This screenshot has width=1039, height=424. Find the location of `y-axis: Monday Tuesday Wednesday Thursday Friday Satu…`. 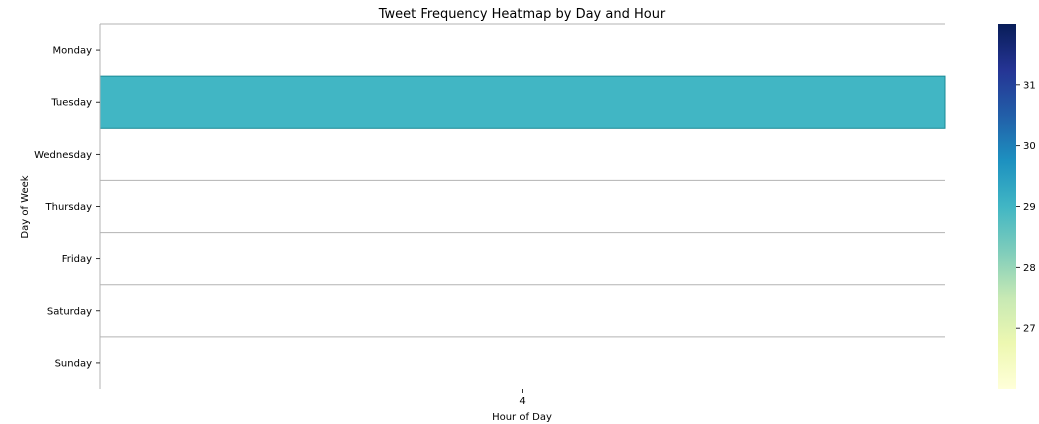

y-axis: Monday Tuesday Wednesday Thursday Friday Satu… is located at coordinates (67, 207).